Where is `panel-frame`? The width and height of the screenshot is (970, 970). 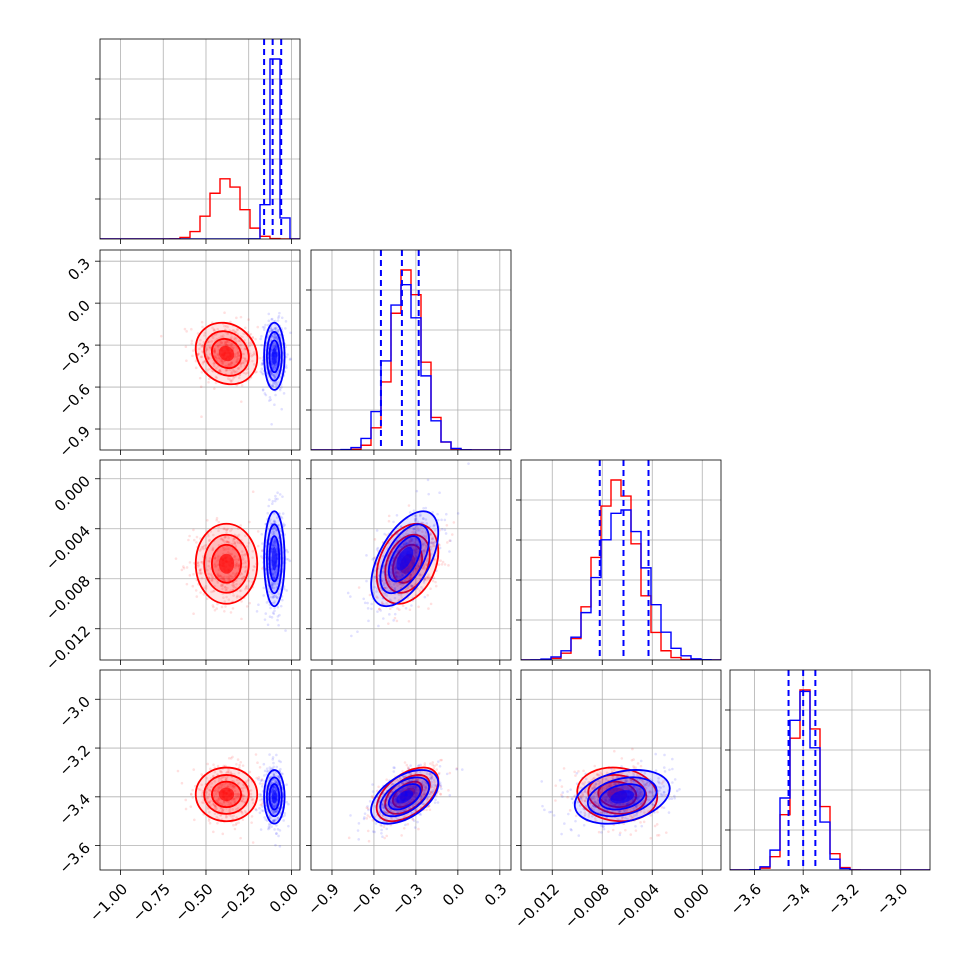
panel-frame is located at coordinates (200, 139).